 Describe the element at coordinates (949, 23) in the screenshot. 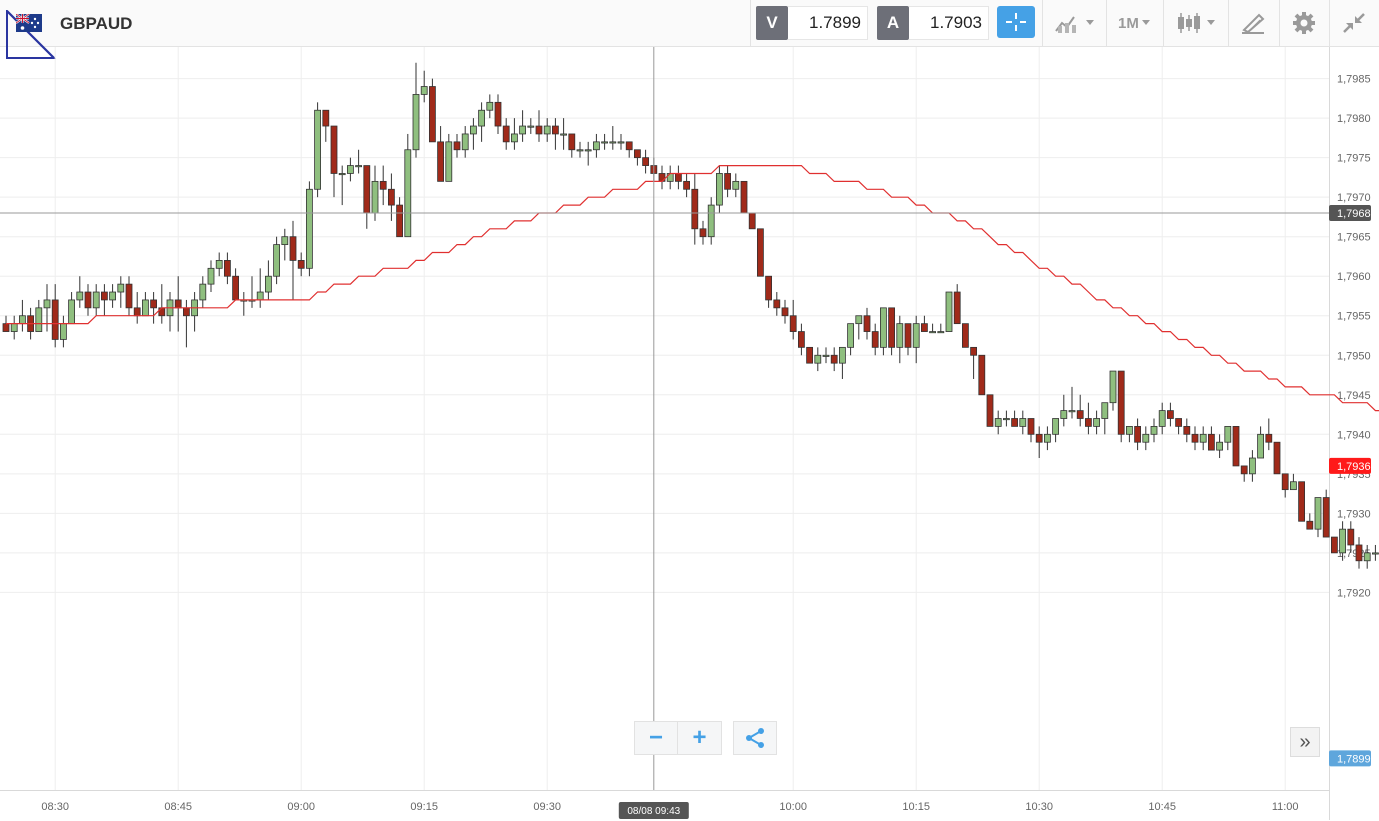

I see `buy-price: 1.7903` at that location.